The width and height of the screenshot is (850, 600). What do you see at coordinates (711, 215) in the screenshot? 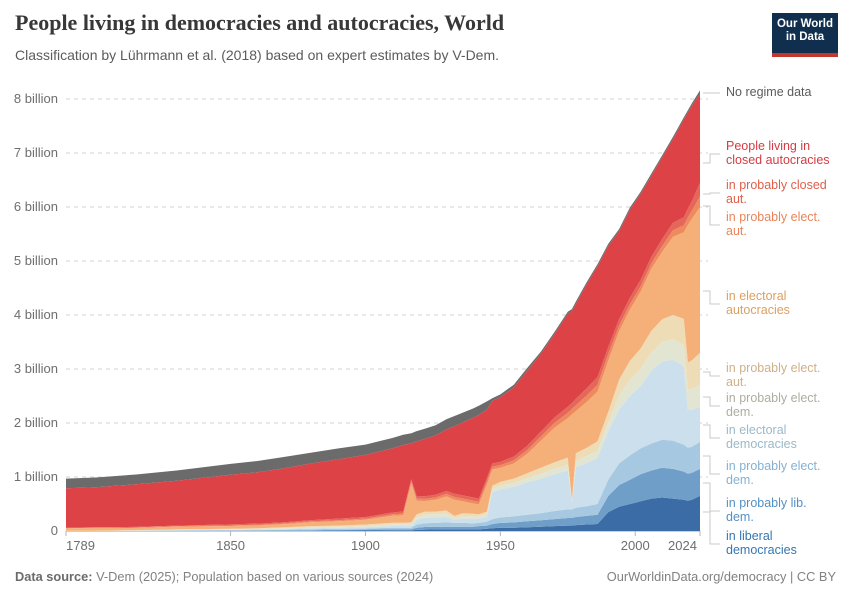
I see `leader-line-probably_electoral_autocracies_upper` at bounding box center [711, 215].